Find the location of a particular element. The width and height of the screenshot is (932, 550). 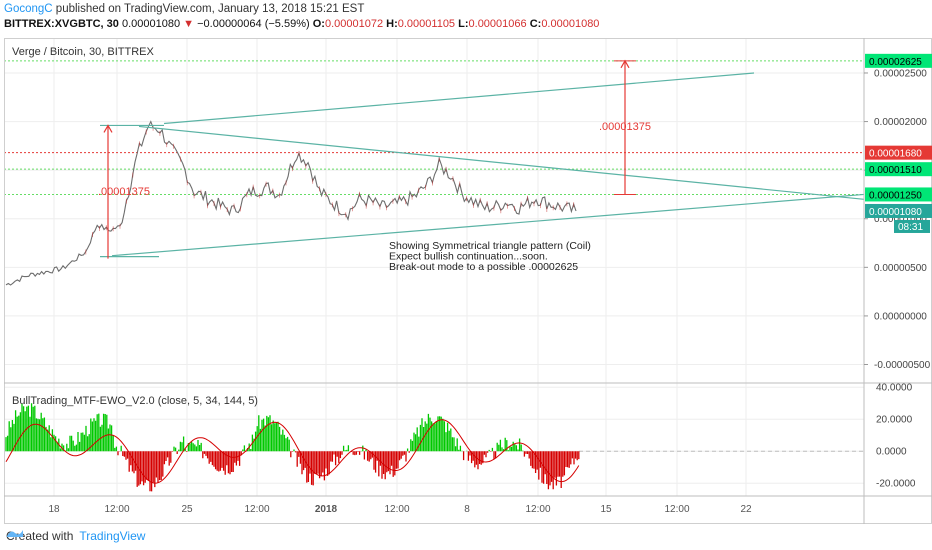

price-tag-label: 0.00002625 is located at coordinates (895, 62).